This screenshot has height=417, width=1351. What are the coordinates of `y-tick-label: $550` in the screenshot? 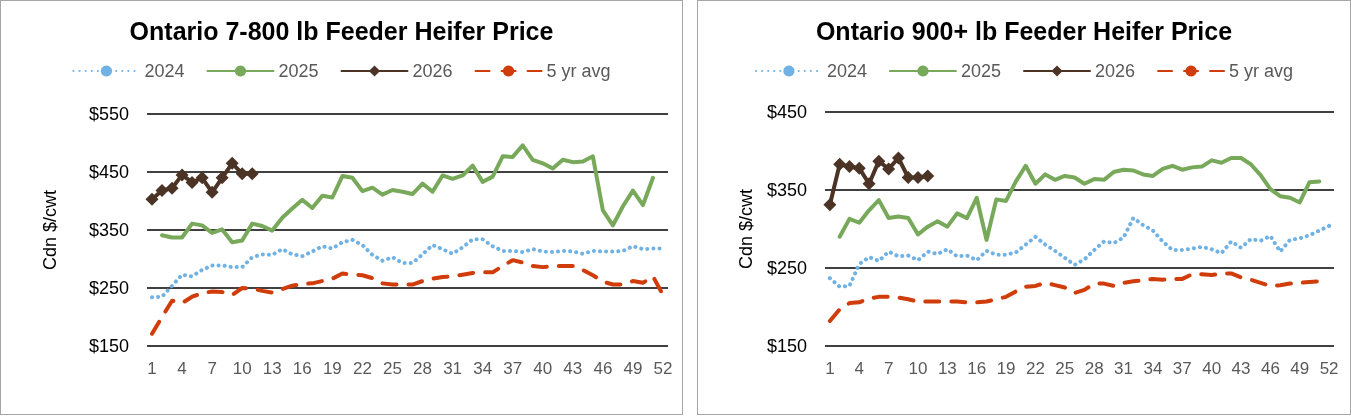 It's located at (108, 114).